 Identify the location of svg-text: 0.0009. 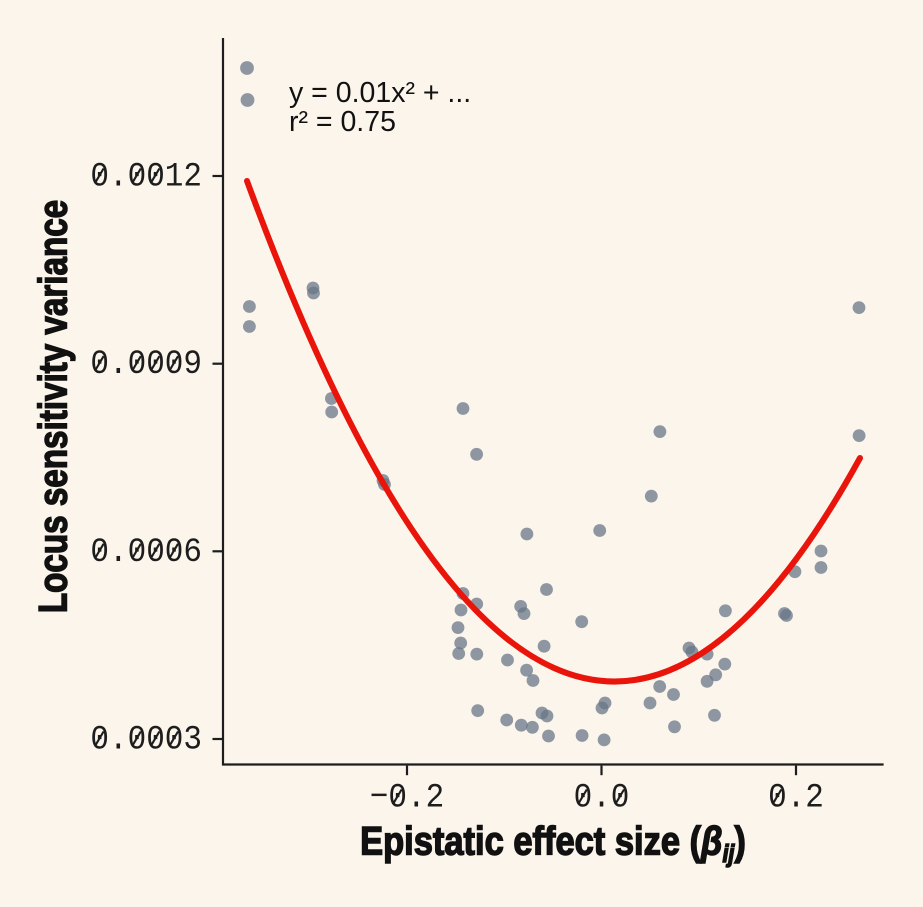
(146, 364).